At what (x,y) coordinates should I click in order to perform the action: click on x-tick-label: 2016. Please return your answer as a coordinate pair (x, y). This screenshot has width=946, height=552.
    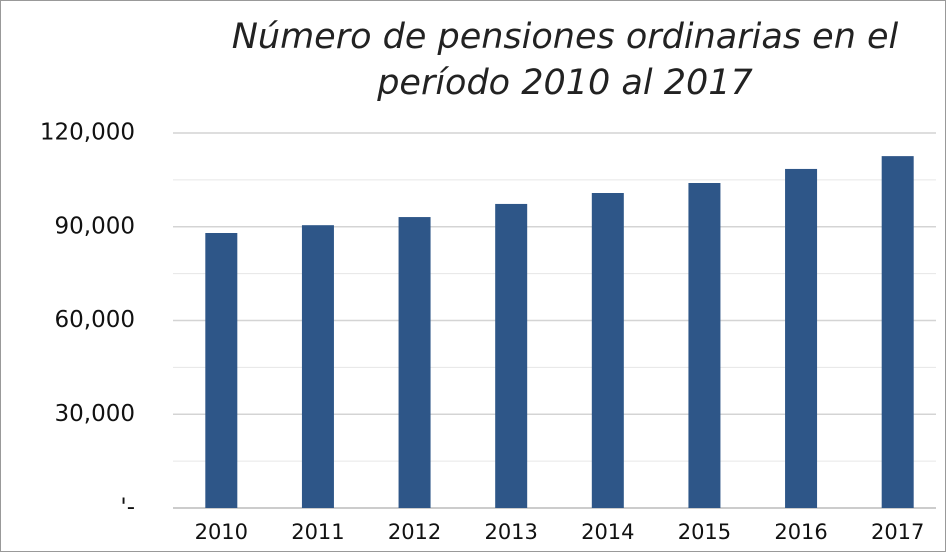
    Looking at the image, I should click on (800, 532).